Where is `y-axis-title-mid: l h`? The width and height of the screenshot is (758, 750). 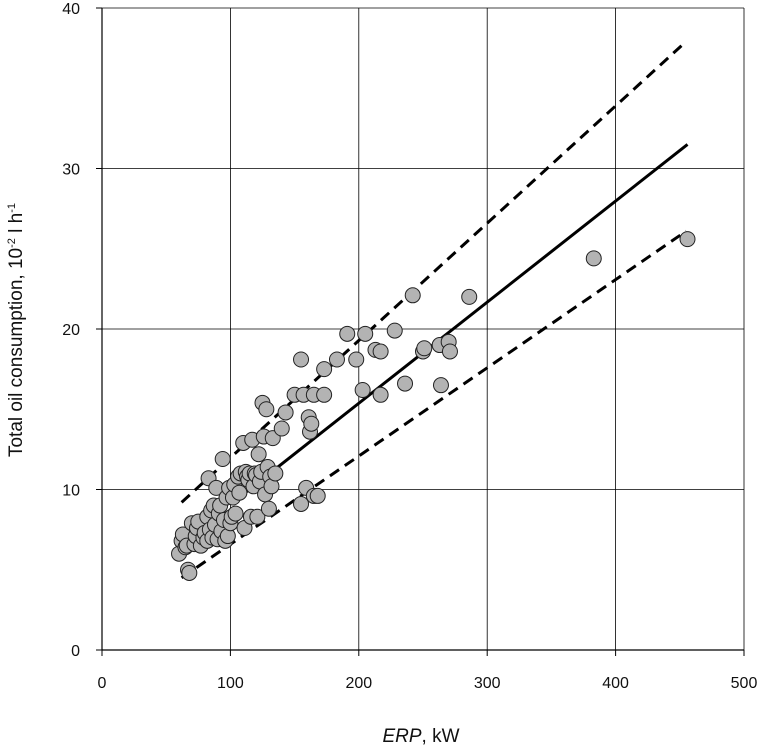
y-axis-title-mid: l h is located at coordinates (16, 225).